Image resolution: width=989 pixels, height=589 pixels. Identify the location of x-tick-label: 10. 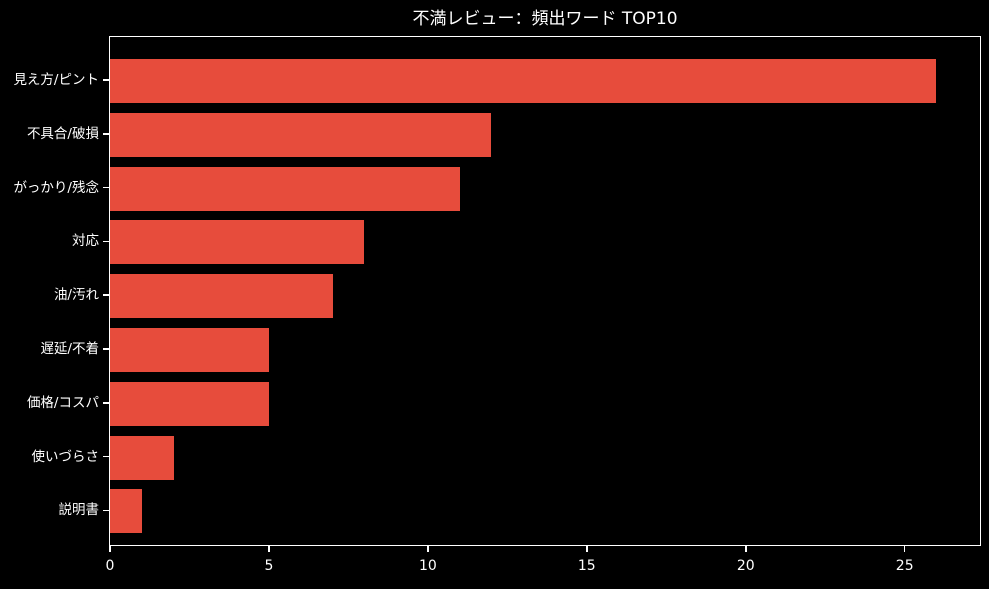
(427, 566).